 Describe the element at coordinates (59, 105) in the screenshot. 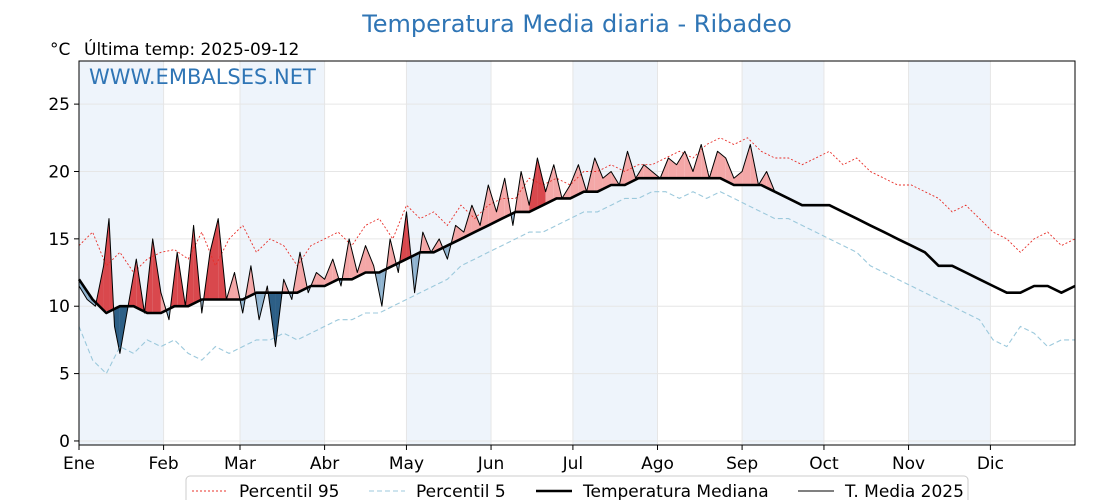

I see `y-tick-label: 25` at that location.